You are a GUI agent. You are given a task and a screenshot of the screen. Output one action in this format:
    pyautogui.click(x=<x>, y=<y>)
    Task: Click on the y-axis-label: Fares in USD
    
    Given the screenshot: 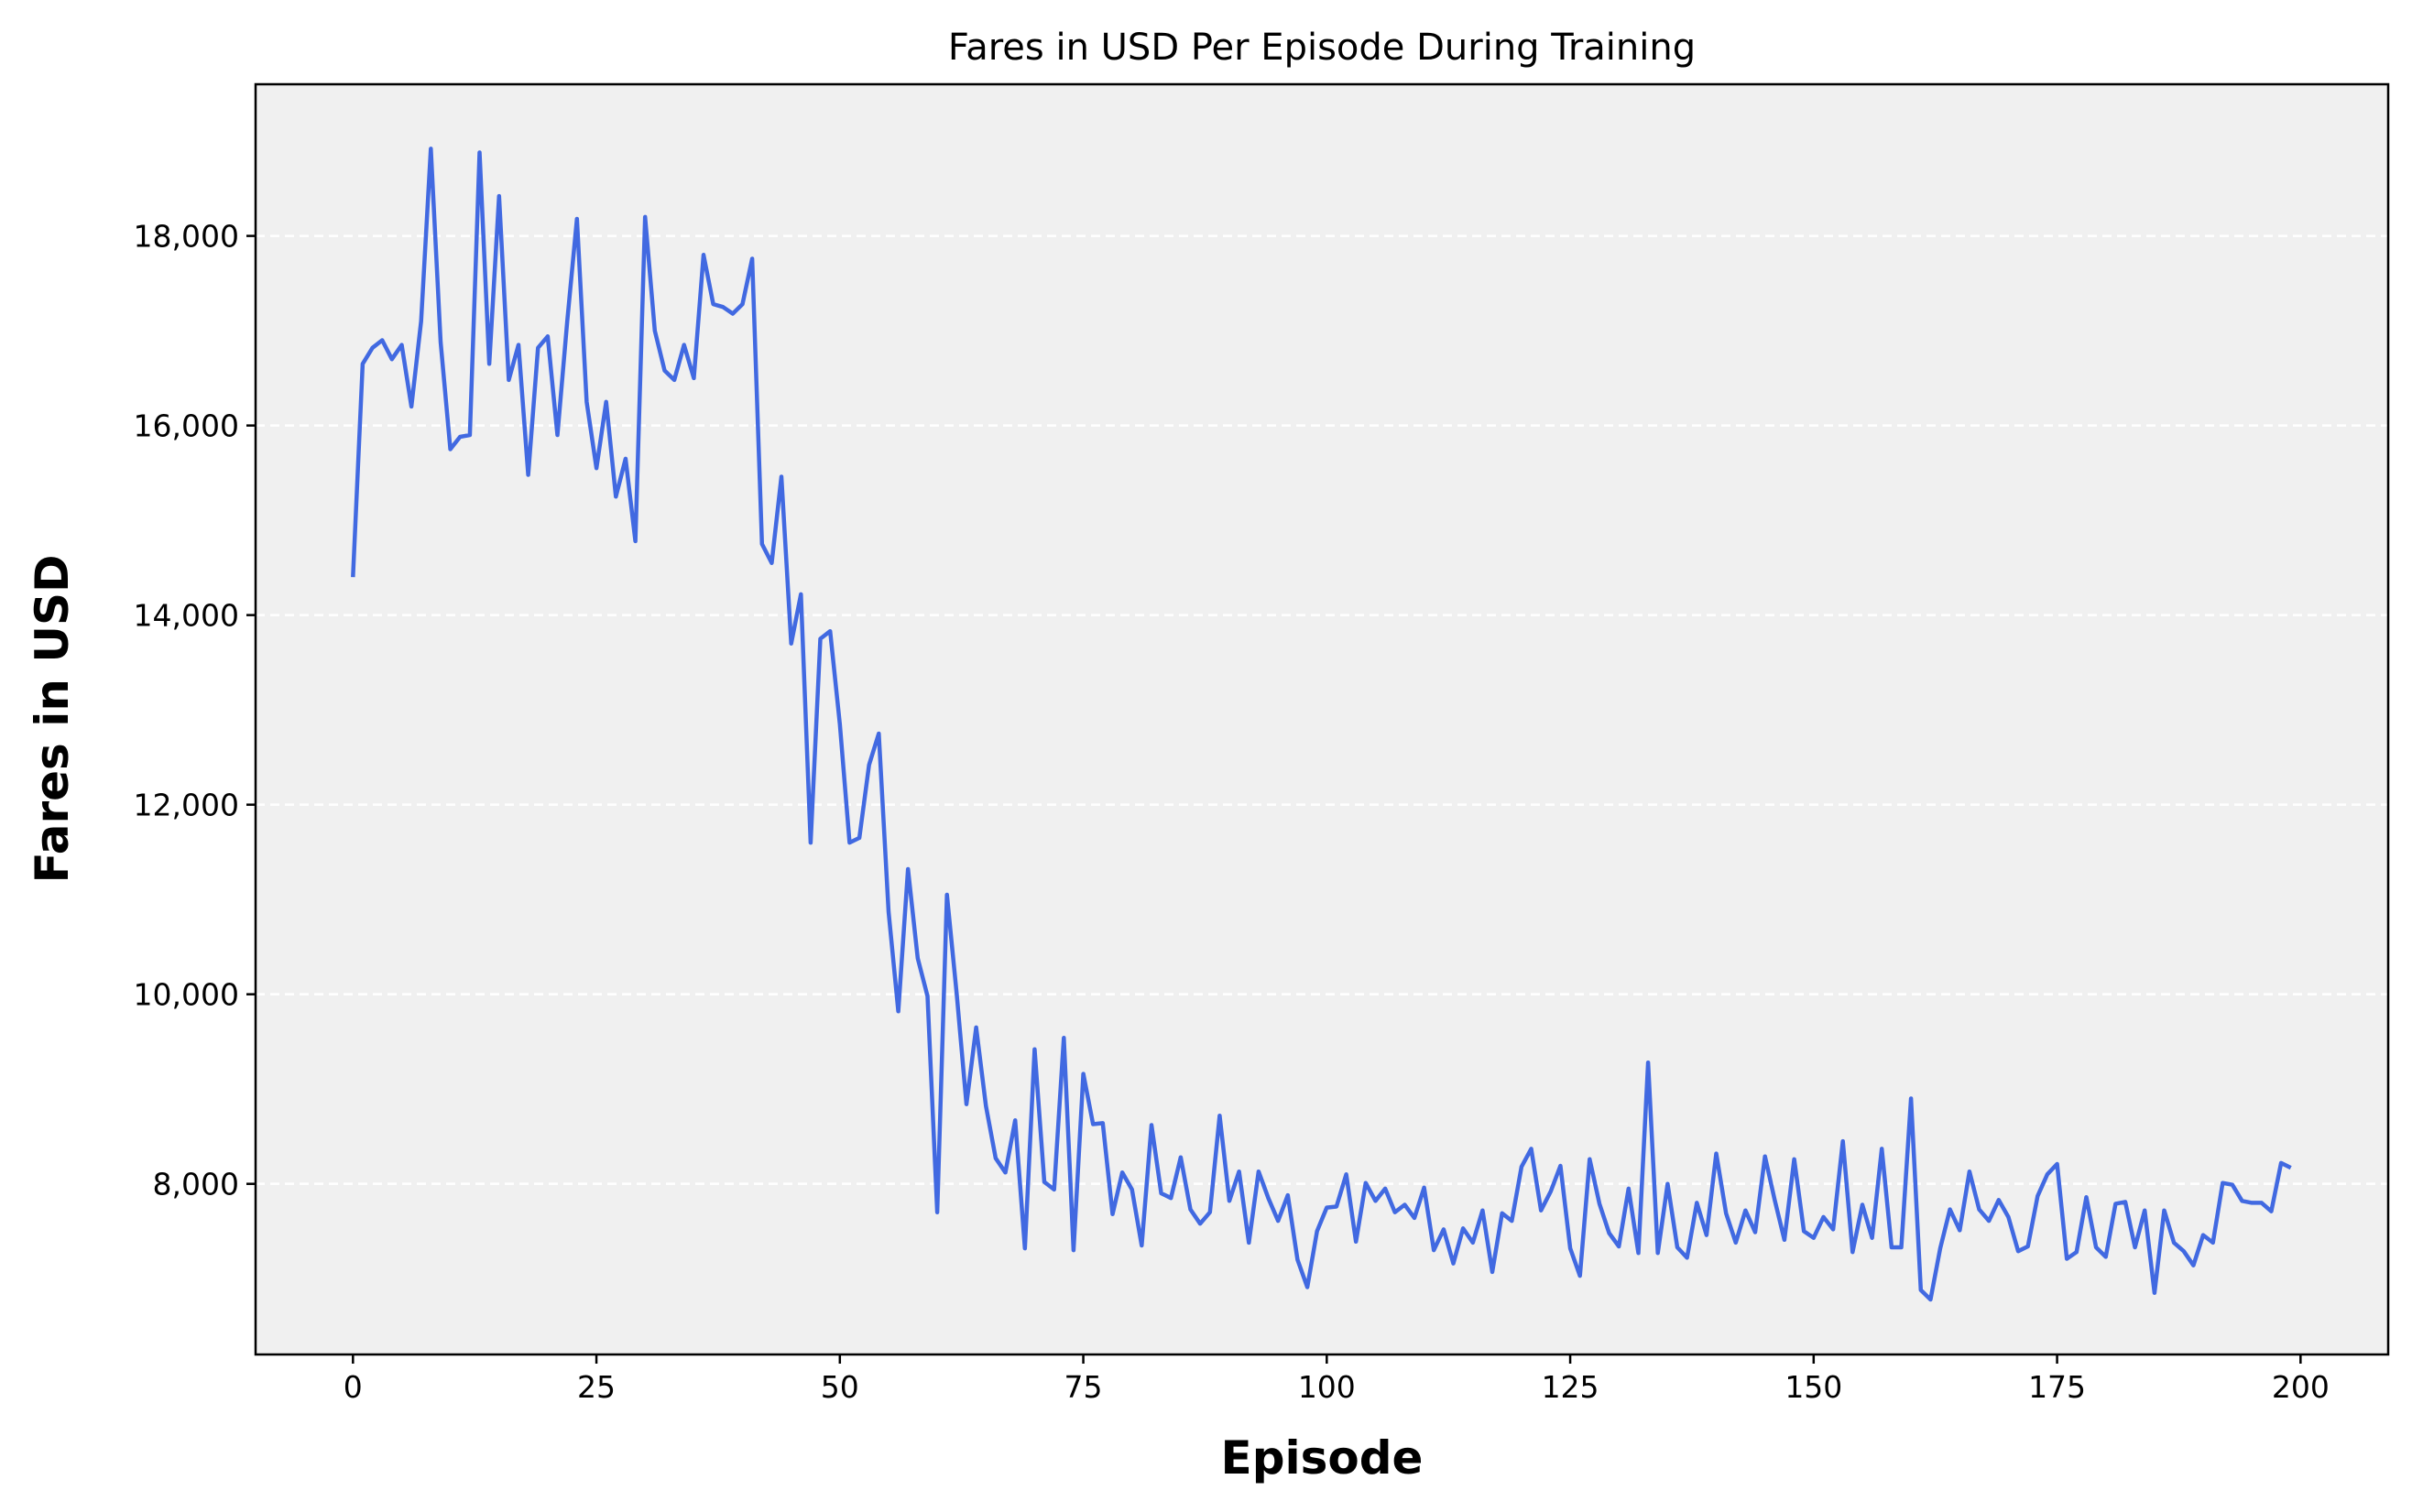 What is the action you would take?
    pyautogui.click(x=53, y=719)
    